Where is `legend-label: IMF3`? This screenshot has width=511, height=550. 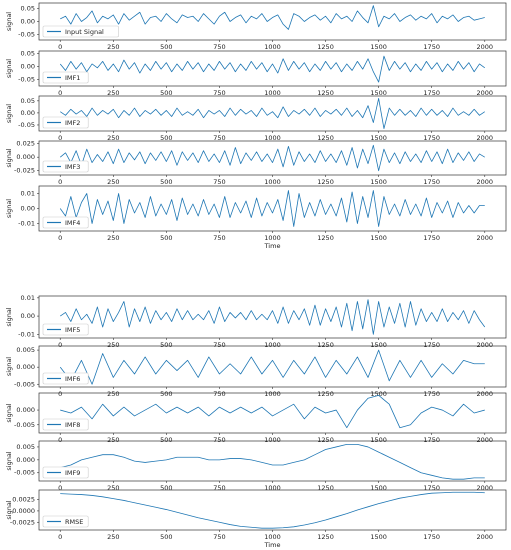 legend-label: IMF3 is located at coordinates (72, 167).